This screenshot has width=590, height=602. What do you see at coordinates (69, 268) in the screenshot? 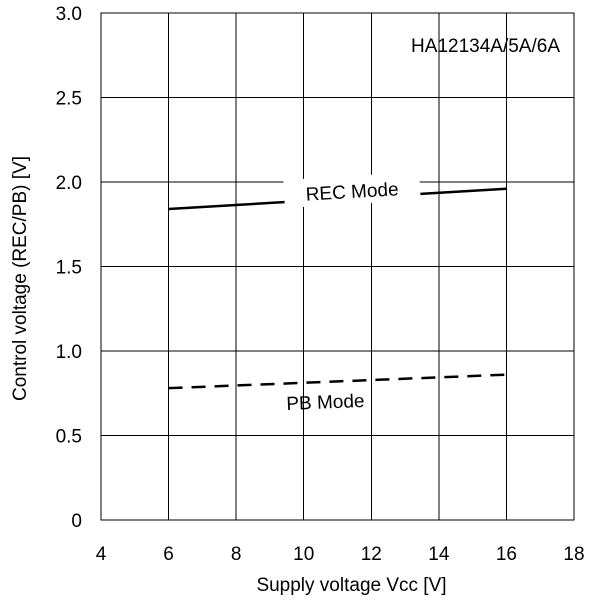
I see `y-tick-label: 1.5` at bounding box center [69, 268].